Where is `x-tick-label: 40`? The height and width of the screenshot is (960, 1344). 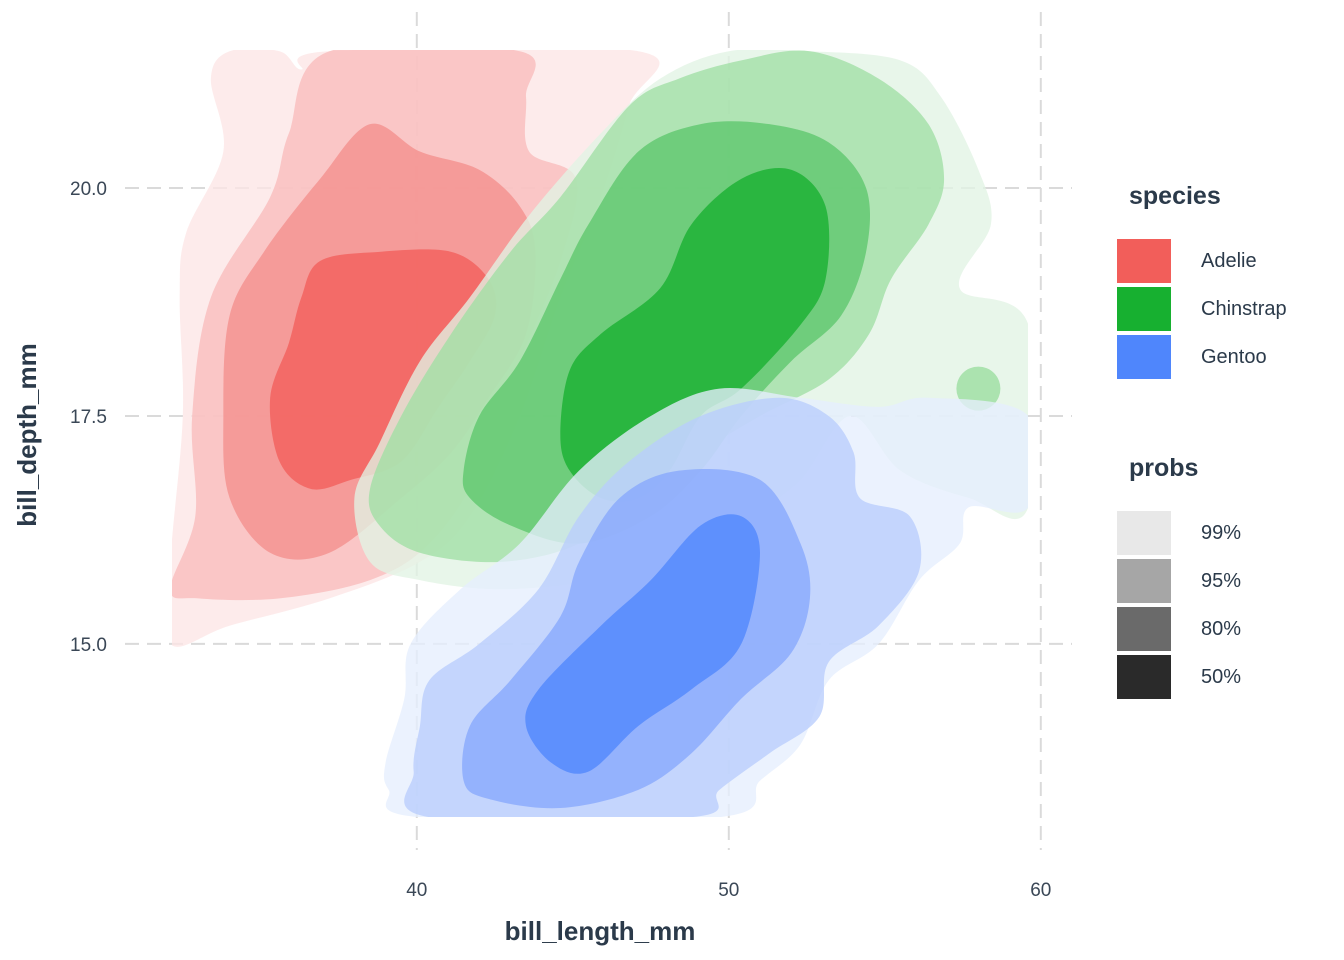 x-tick-label: 40 is located at coordinates (416, 890).